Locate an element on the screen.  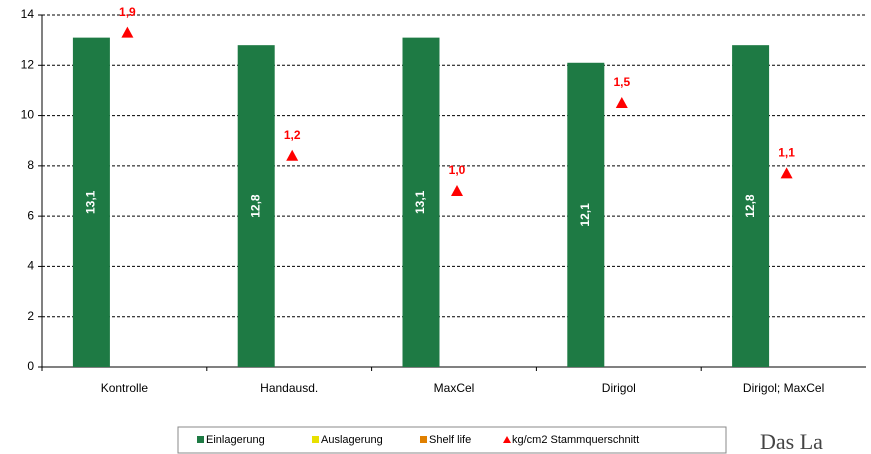
y-tick-label: 6 is located at coordinates (30, 215).